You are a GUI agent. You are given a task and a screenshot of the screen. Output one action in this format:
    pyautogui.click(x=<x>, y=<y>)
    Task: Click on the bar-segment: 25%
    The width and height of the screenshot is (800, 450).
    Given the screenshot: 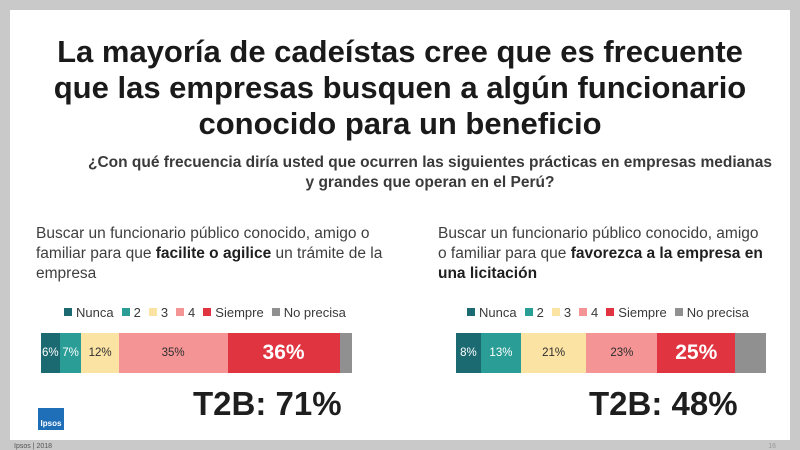 What is the action you would take?
    pyautogui.click(x=696, y=353)
    